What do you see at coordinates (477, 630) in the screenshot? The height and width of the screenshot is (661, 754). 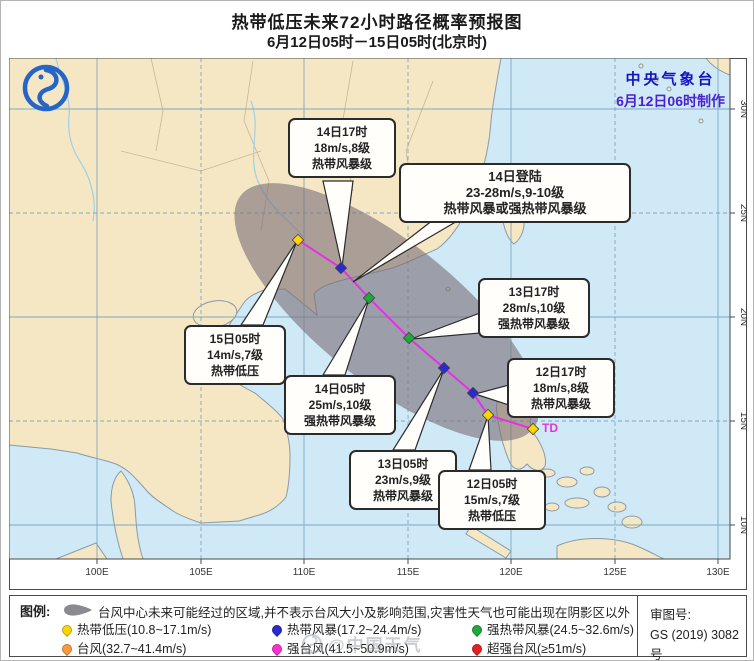 I see `sts-swatch-icon` at bounding box center [477, 630].